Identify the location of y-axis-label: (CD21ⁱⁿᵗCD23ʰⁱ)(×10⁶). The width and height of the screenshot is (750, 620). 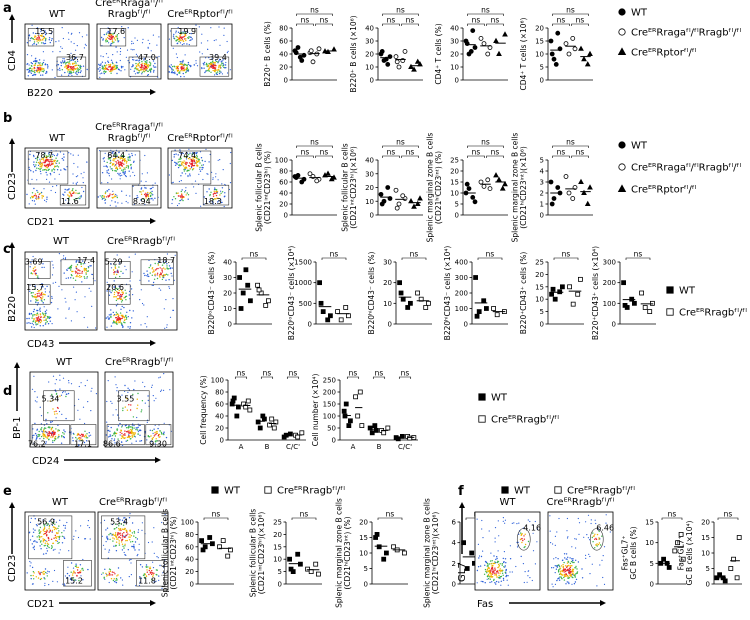
(261, 553).